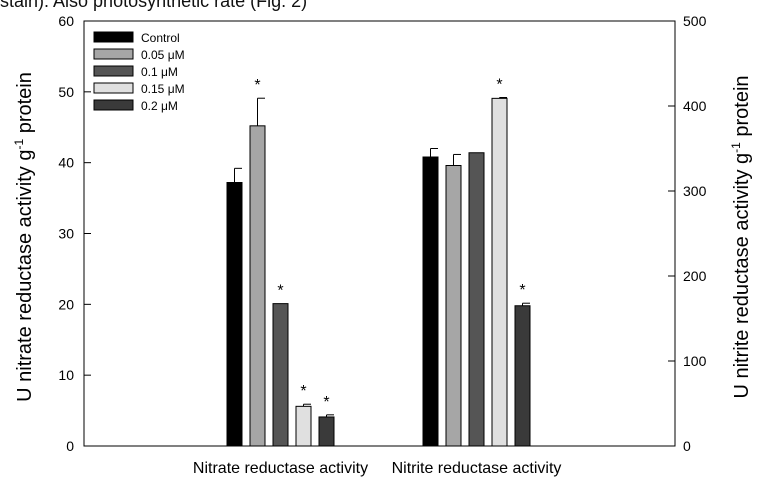  I want to click on category-label: Nitrite reductase activity, so click(477, 468).